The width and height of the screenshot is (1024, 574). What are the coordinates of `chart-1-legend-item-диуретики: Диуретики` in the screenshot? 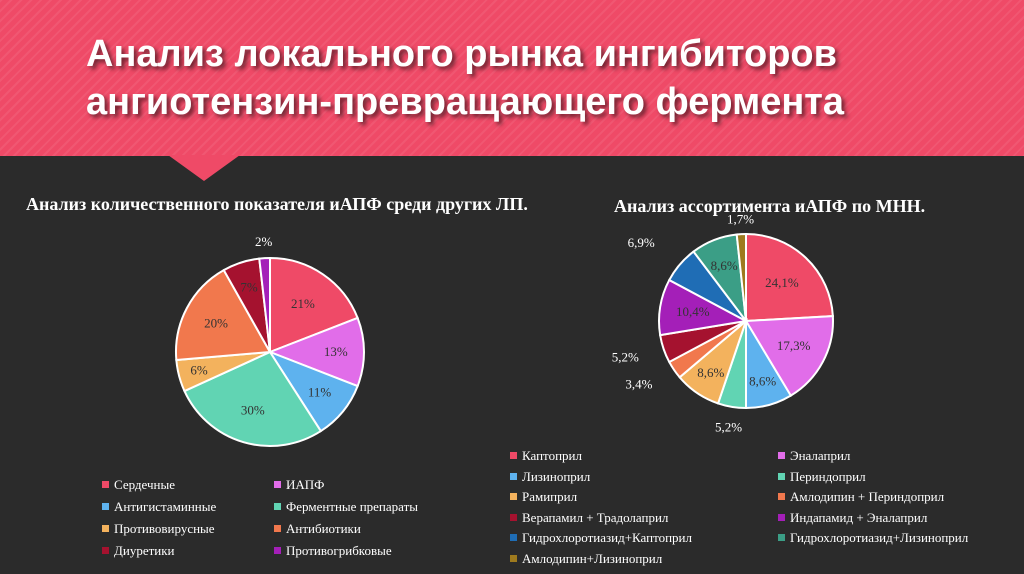 It's located at (138, 551).